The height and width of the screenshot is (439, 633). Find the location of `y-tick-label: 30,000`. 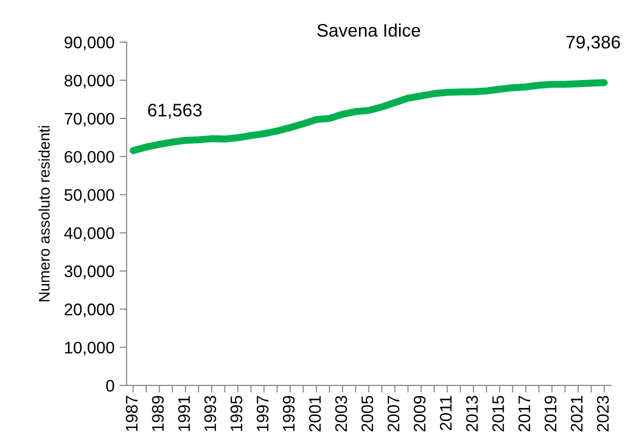

y-tick-label: 30,000 is located at coordinates (89, 272).